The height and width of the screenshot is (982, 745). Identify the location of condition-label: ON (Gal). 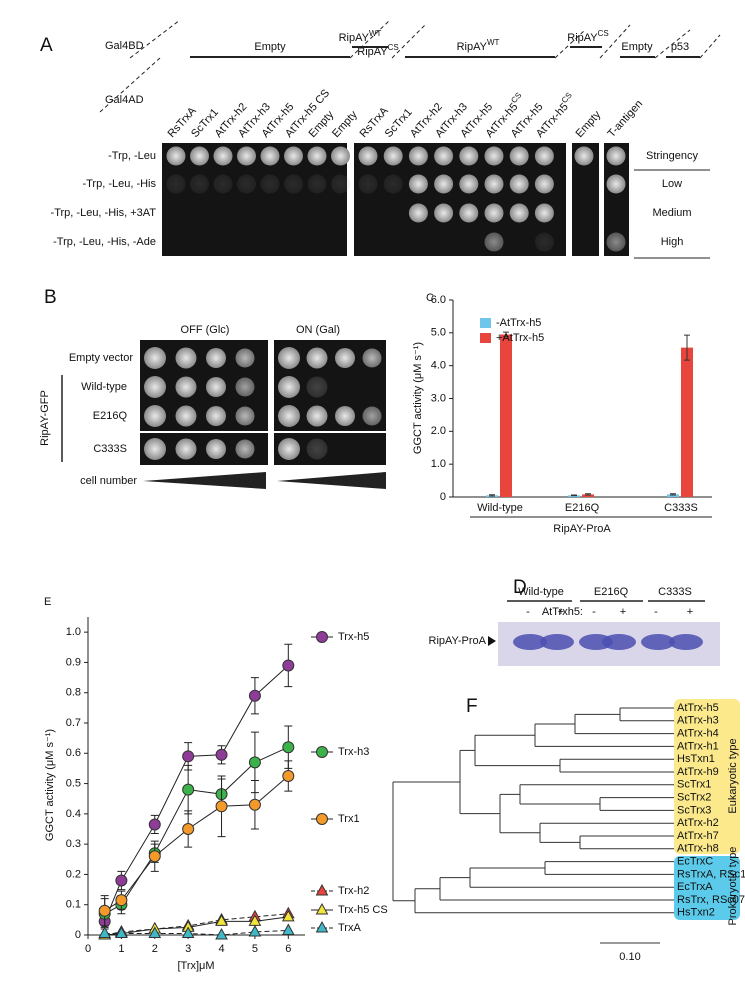
(318, 330).